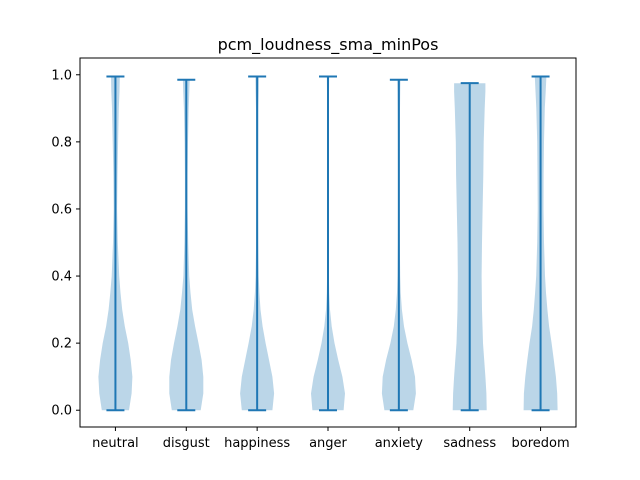 The width and height of the screenshot is (640, 480). I want to click on y-tick-label: 0.4, so click(61, 277).